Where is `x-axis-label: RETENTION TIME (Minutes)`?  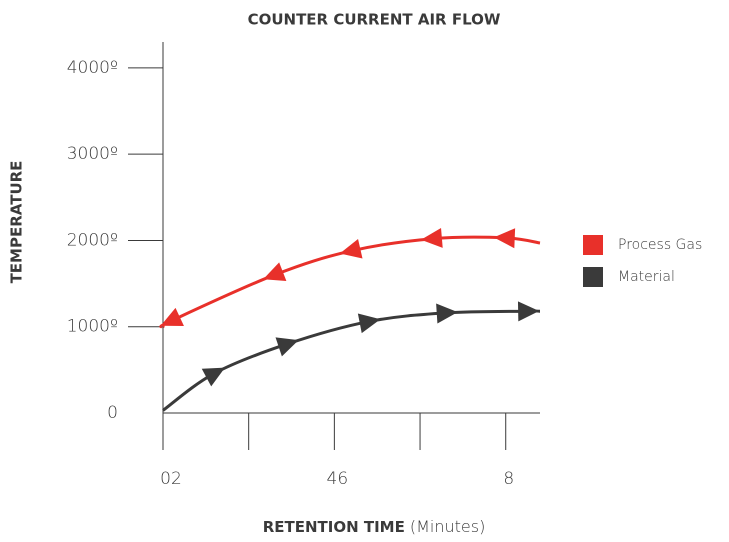 x-axis-label: RETENTION TIME (Minutes) is located at coordinates (374, 526).